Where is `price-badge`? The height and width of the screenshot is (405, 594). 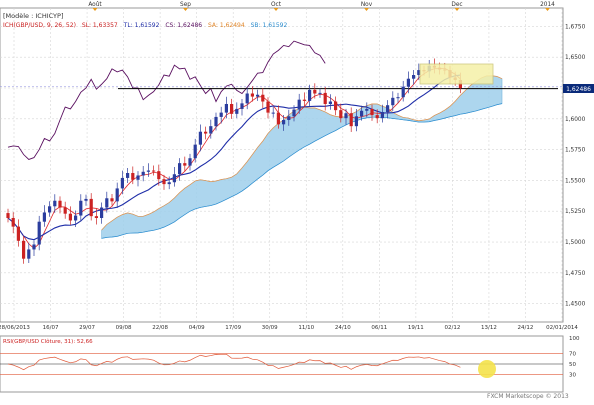
price-badge is located at coordinates (578, 88).